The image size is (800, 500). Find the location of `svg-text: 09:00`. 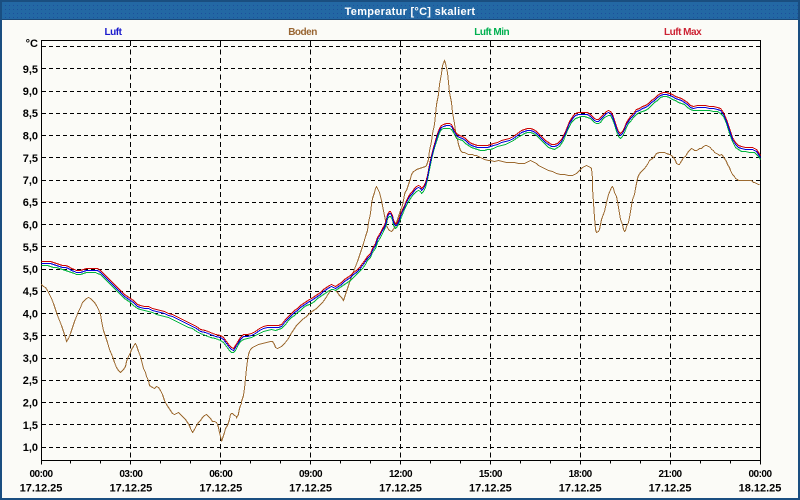

svg-text: 09:00 is located at coordinates (311, 474).